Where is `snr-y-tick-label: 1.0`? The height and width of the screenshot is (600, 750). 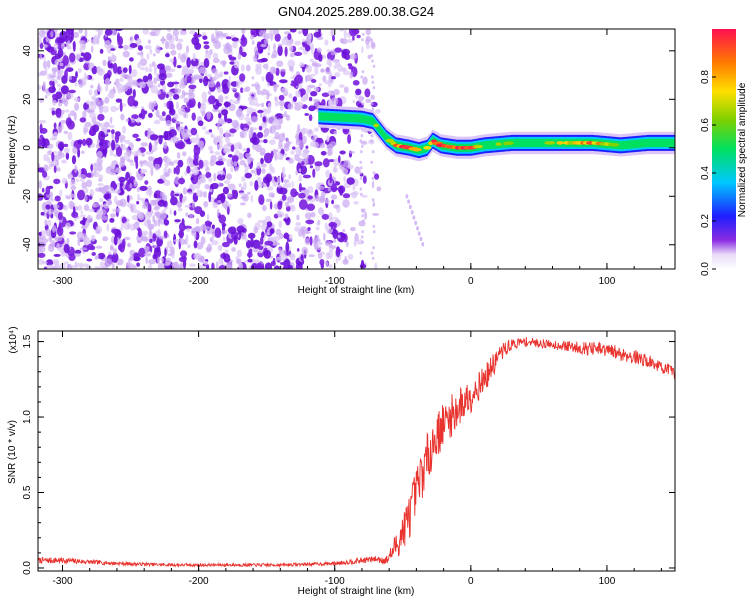
snr-y-tick-label: 1.0 is located at coordinates (27, 417).